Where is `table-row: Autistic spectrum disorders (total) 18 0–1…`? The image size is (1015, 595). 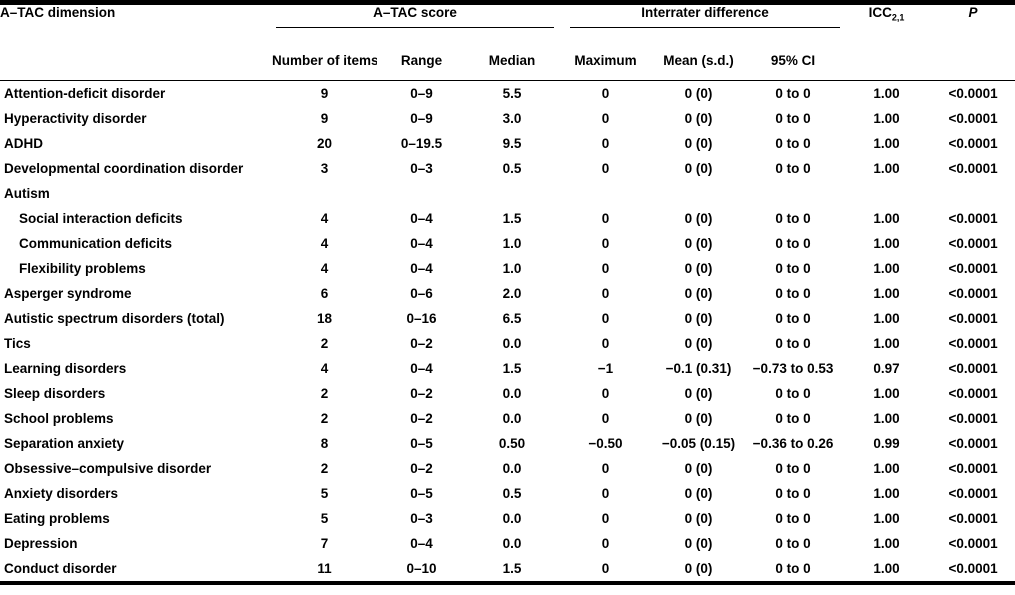
table-row: Autistic spectrum disorders (total) 18 0–1… is located at coordinates (507, 318).